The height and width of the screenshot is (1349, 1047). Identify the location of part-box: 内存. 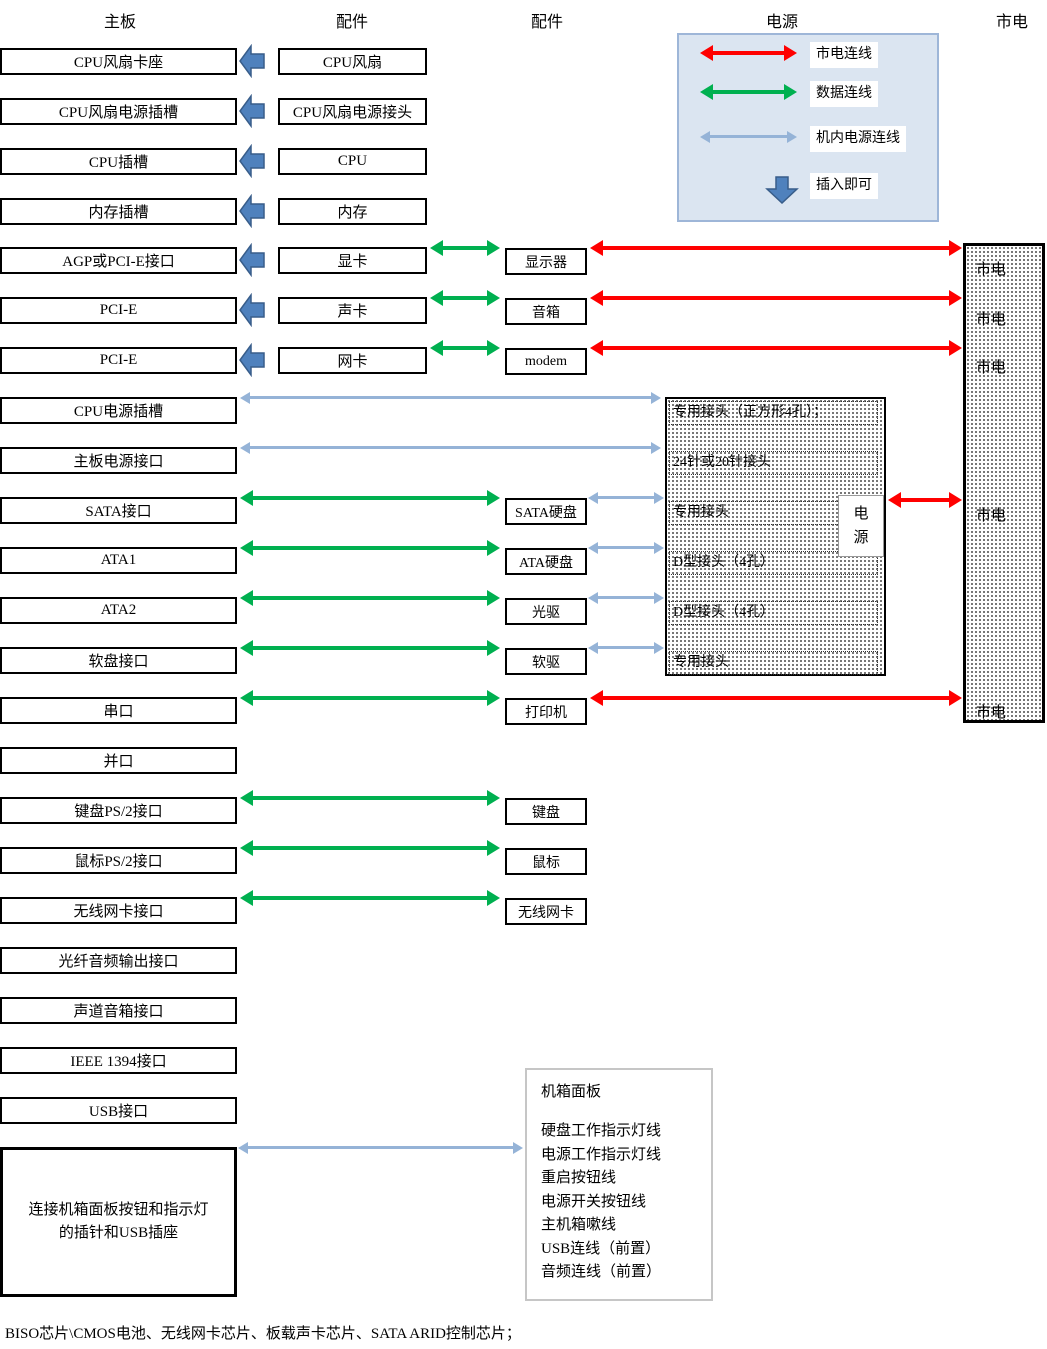
(352, 211).